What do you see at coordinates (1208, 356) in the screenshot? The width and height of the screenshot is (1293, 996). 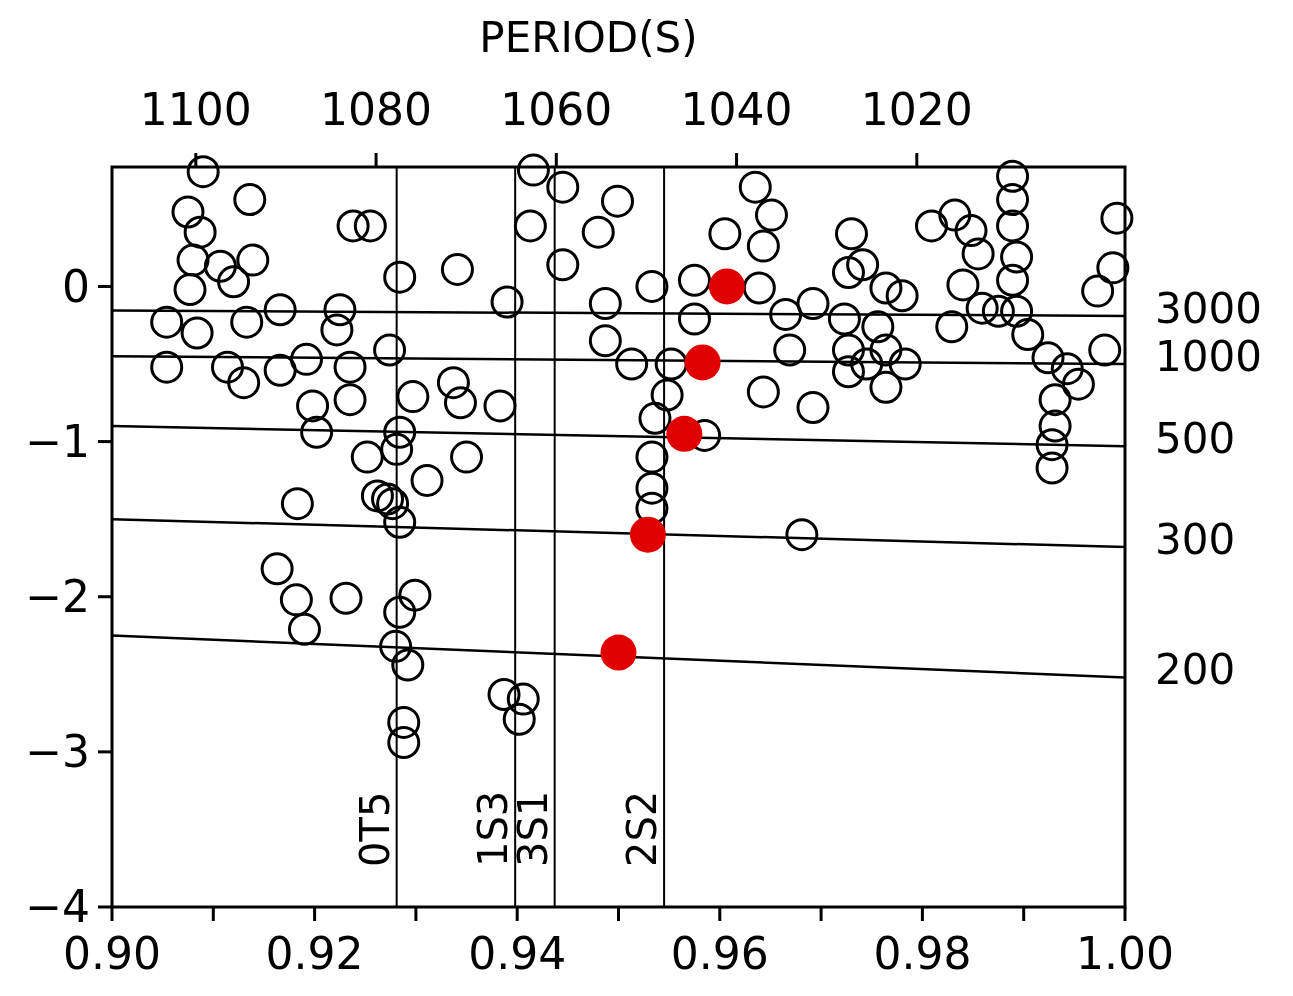 I see `series-label: 1000` at bounding box center [1208, 356].